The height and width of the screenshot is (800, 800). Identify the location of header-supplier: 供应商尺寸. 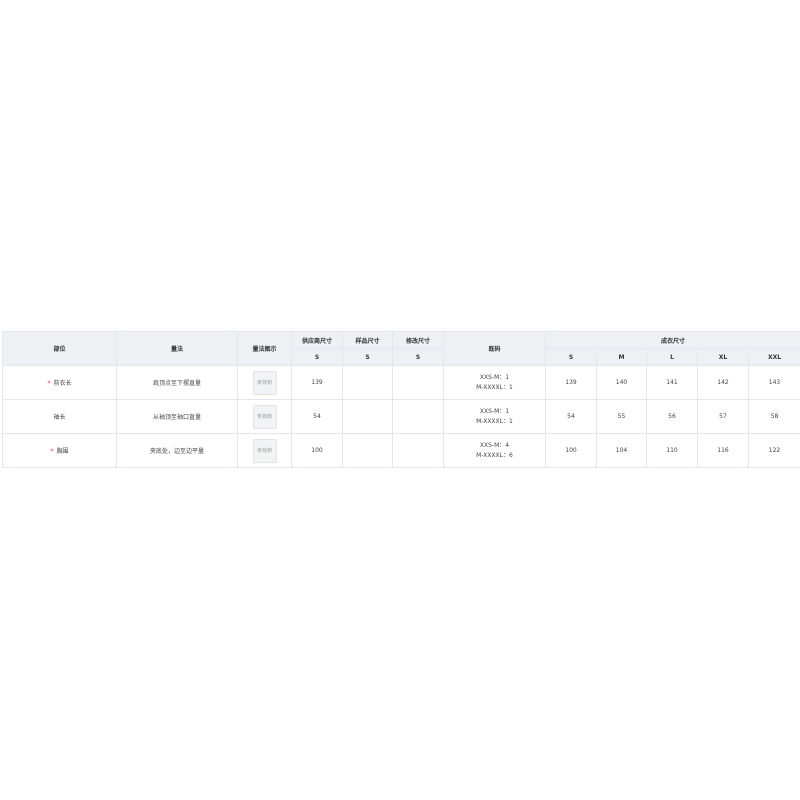
(317, 340).